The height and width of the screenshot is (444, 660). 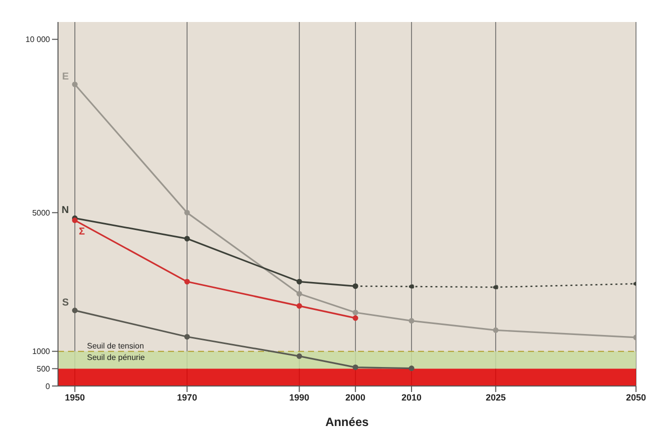 What do you see at coordinates (66, 302) in the screenshot?
I see `series-label: S` at bounding box center [66, 302].